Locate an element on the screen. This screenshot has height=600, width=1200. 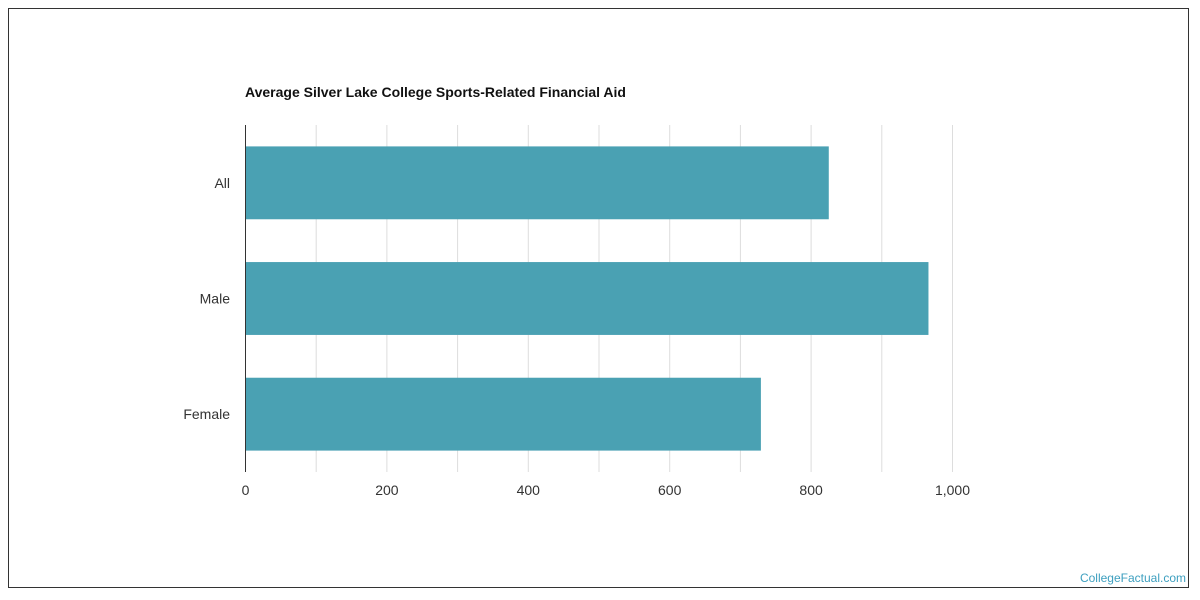
x-tick-label: 600 is located at coordinates (670, 490).